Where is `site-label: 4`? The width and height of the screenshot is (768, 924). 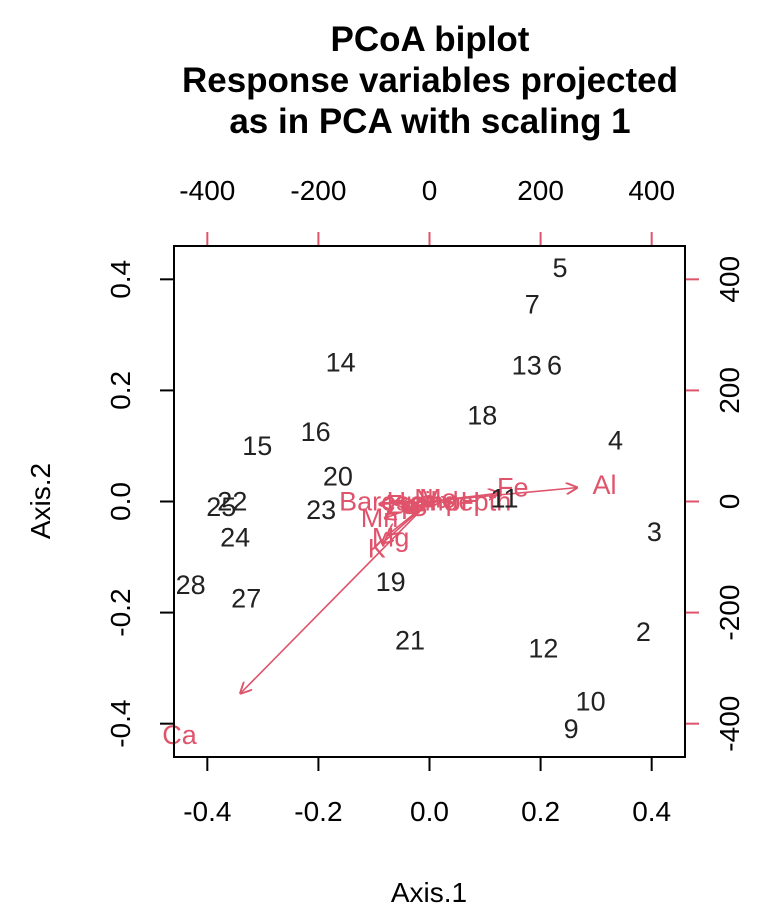 site-label: 4 is located at coordinates (615, 440).